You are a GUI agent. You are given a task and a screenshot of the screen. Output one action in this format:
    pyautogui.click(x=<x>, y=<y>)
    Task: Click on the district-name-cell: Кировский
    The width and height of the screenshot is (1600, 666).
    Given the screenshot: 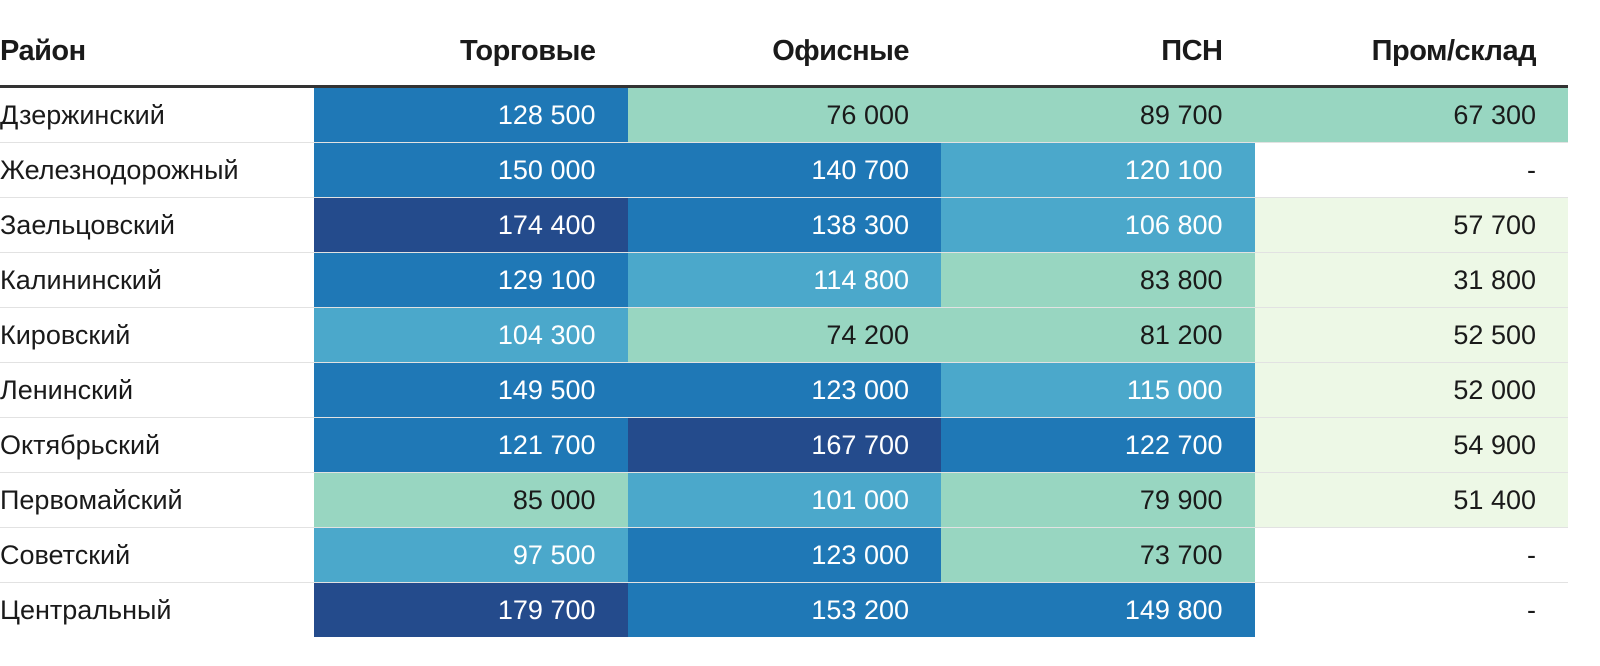 What is the action you would take?
    pyautogui.click(x=157, y=335)
    